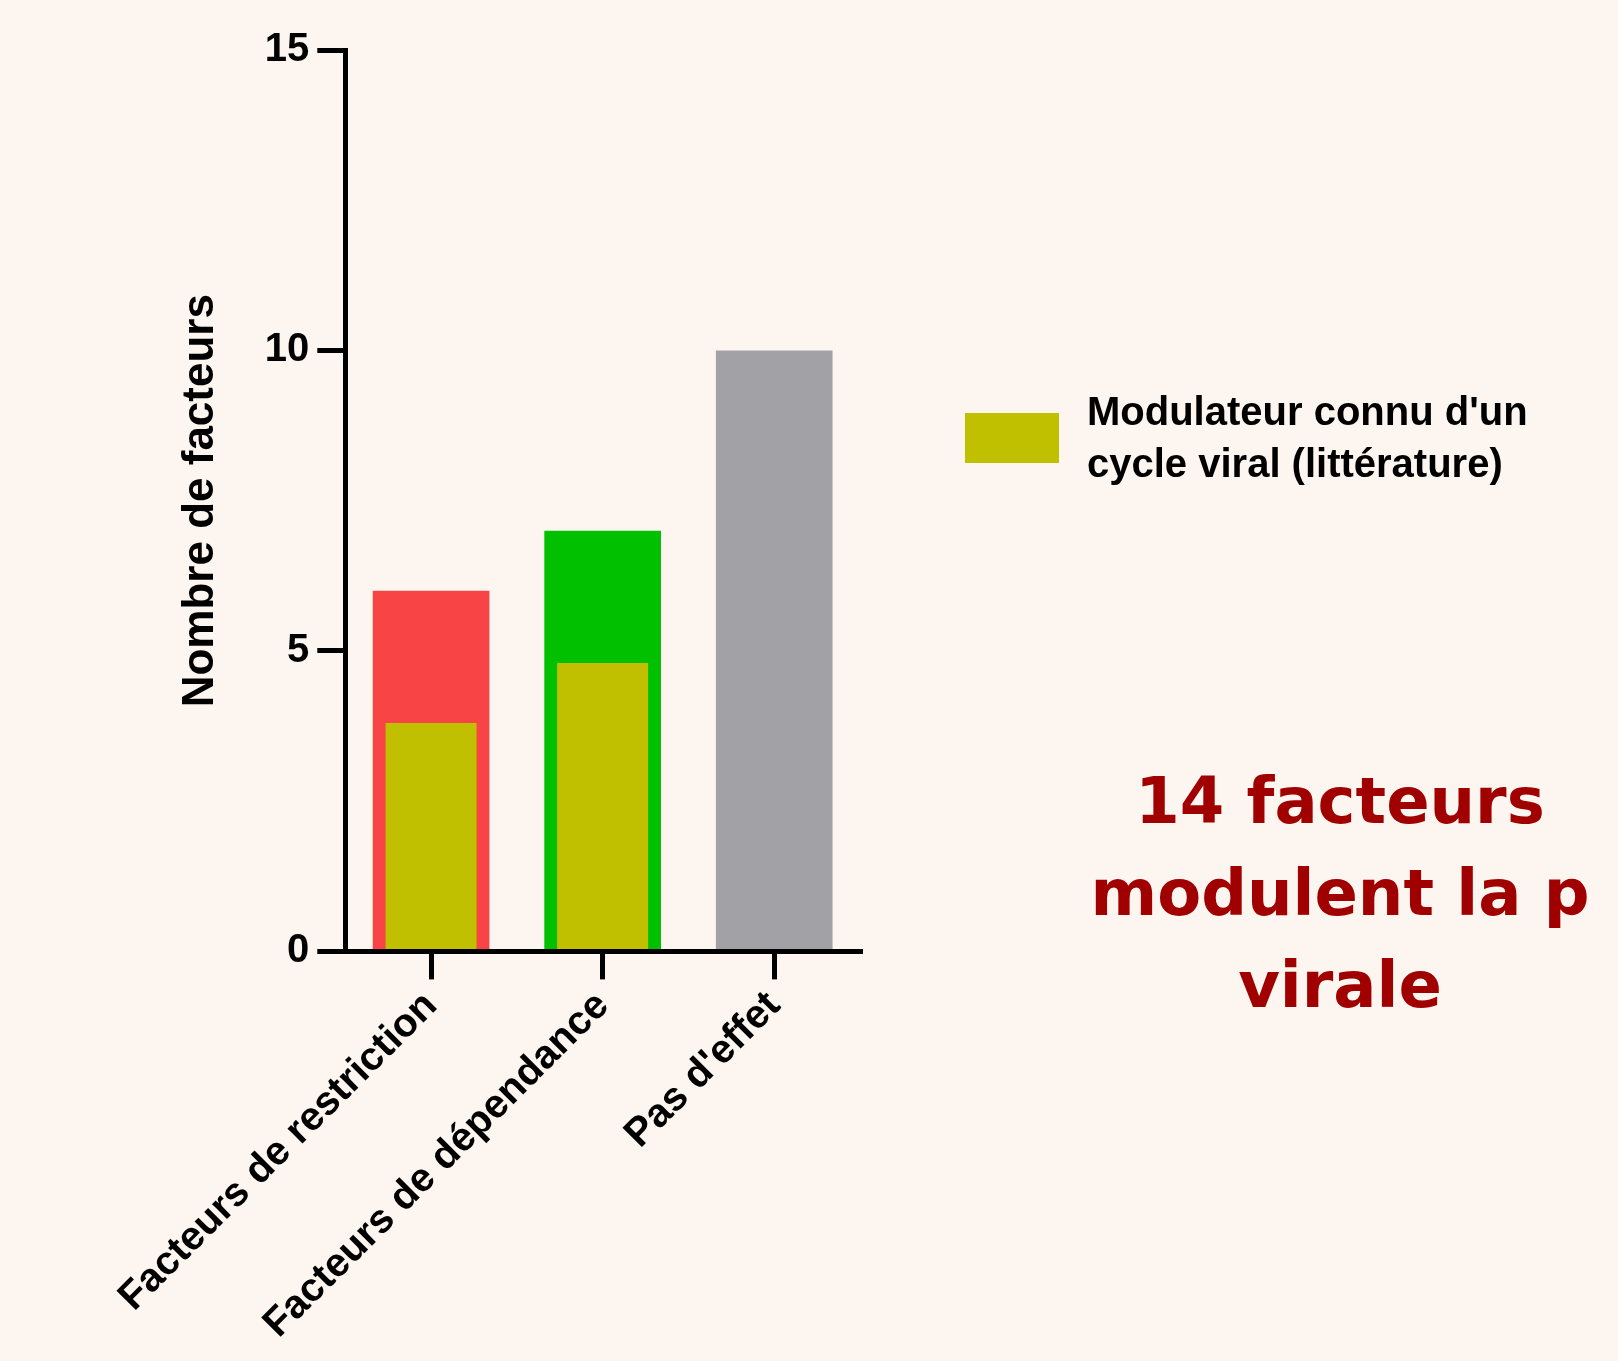  Describe the element at coordinates (298, 948) in the screenshot. I see `y-tick-label: 0` at that location.